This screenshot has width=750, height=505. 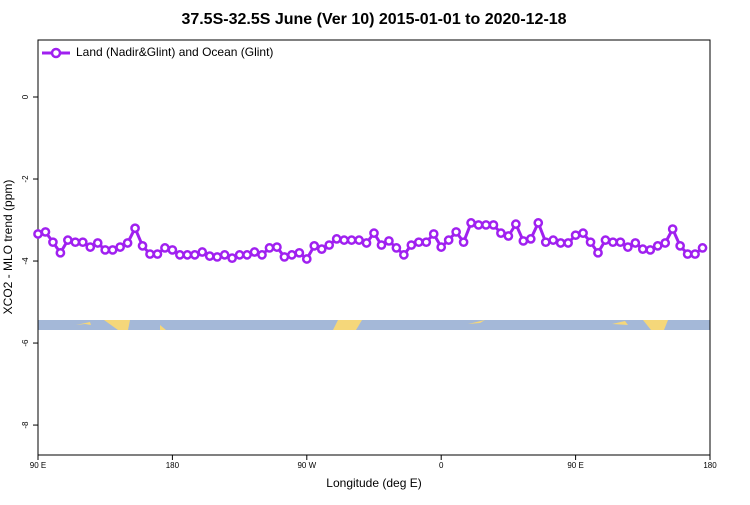 What do you see at coordinates (373, 483) in the screenshot?
I see `x-axis-label: Longitude (deg E)` at bounding box center [373, 483].